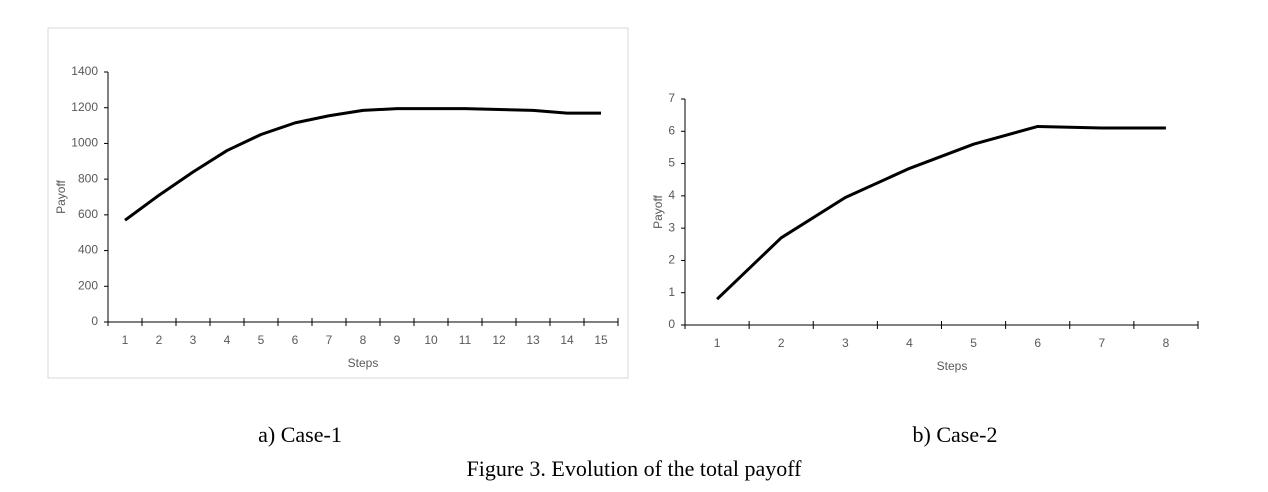  Describe the element at coordinates (567, 340) in the screenshot. I see `x-tick-label: 14` at that location.